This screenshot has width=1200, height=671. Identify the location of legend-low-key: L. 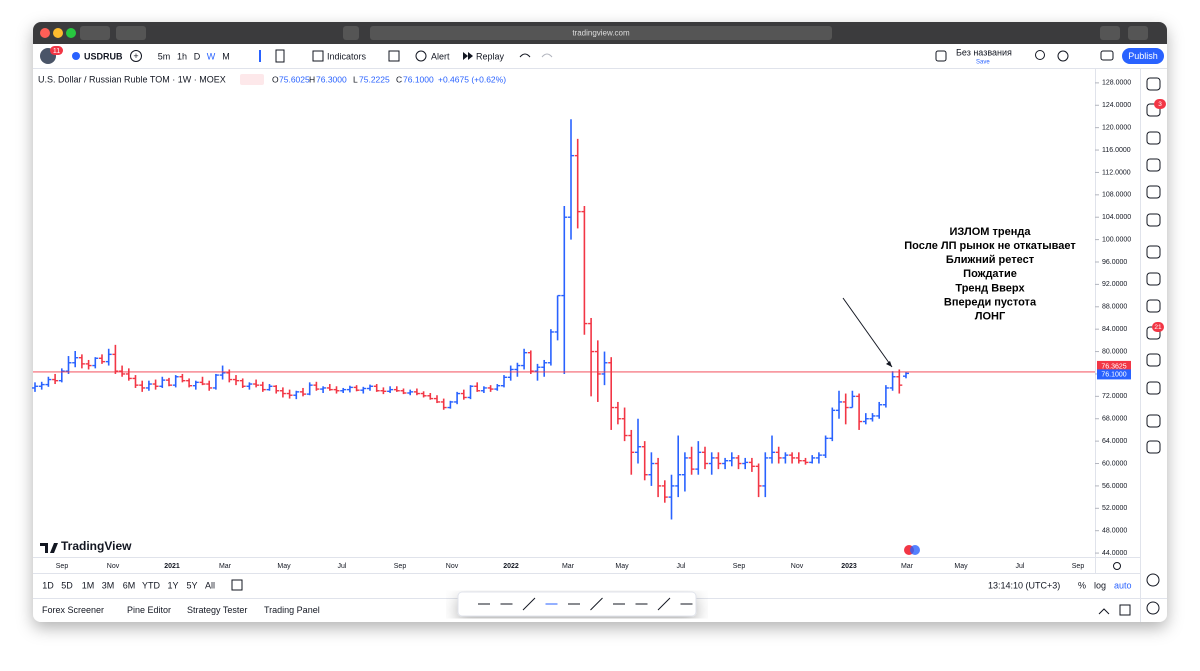
(355, 79).